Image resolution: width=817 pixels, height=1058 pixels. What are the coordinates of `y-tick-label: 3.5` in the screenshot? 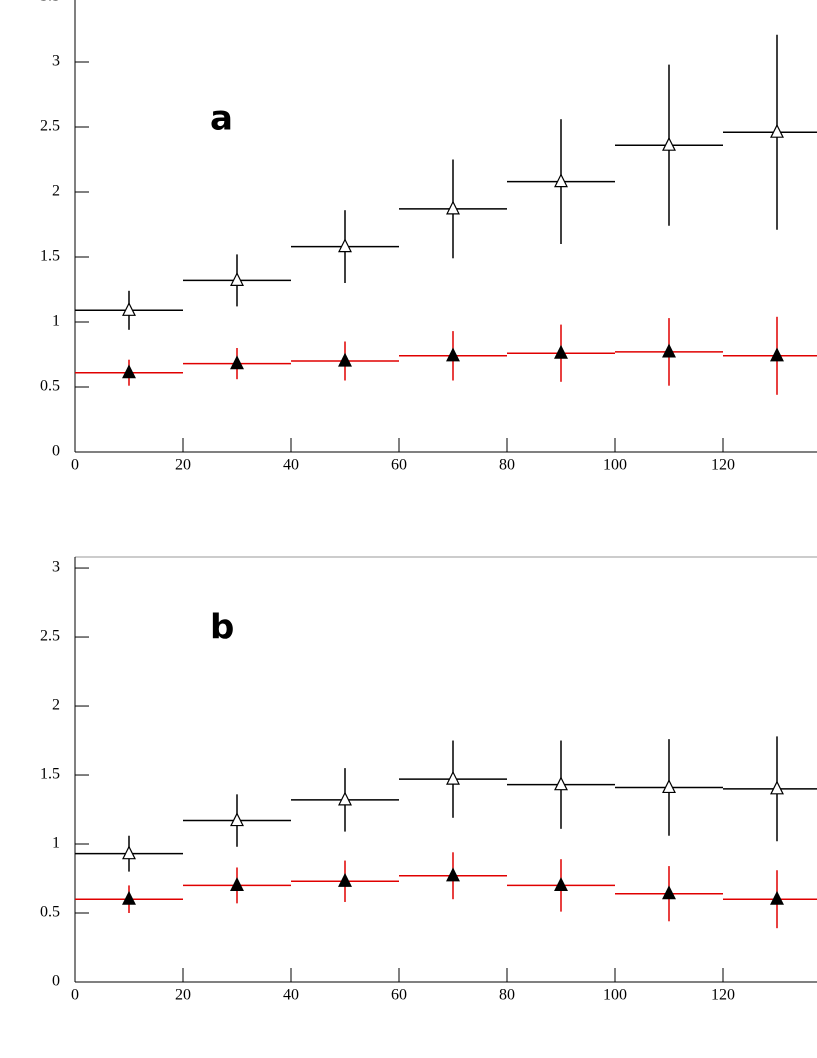 It's located at (50, 2).